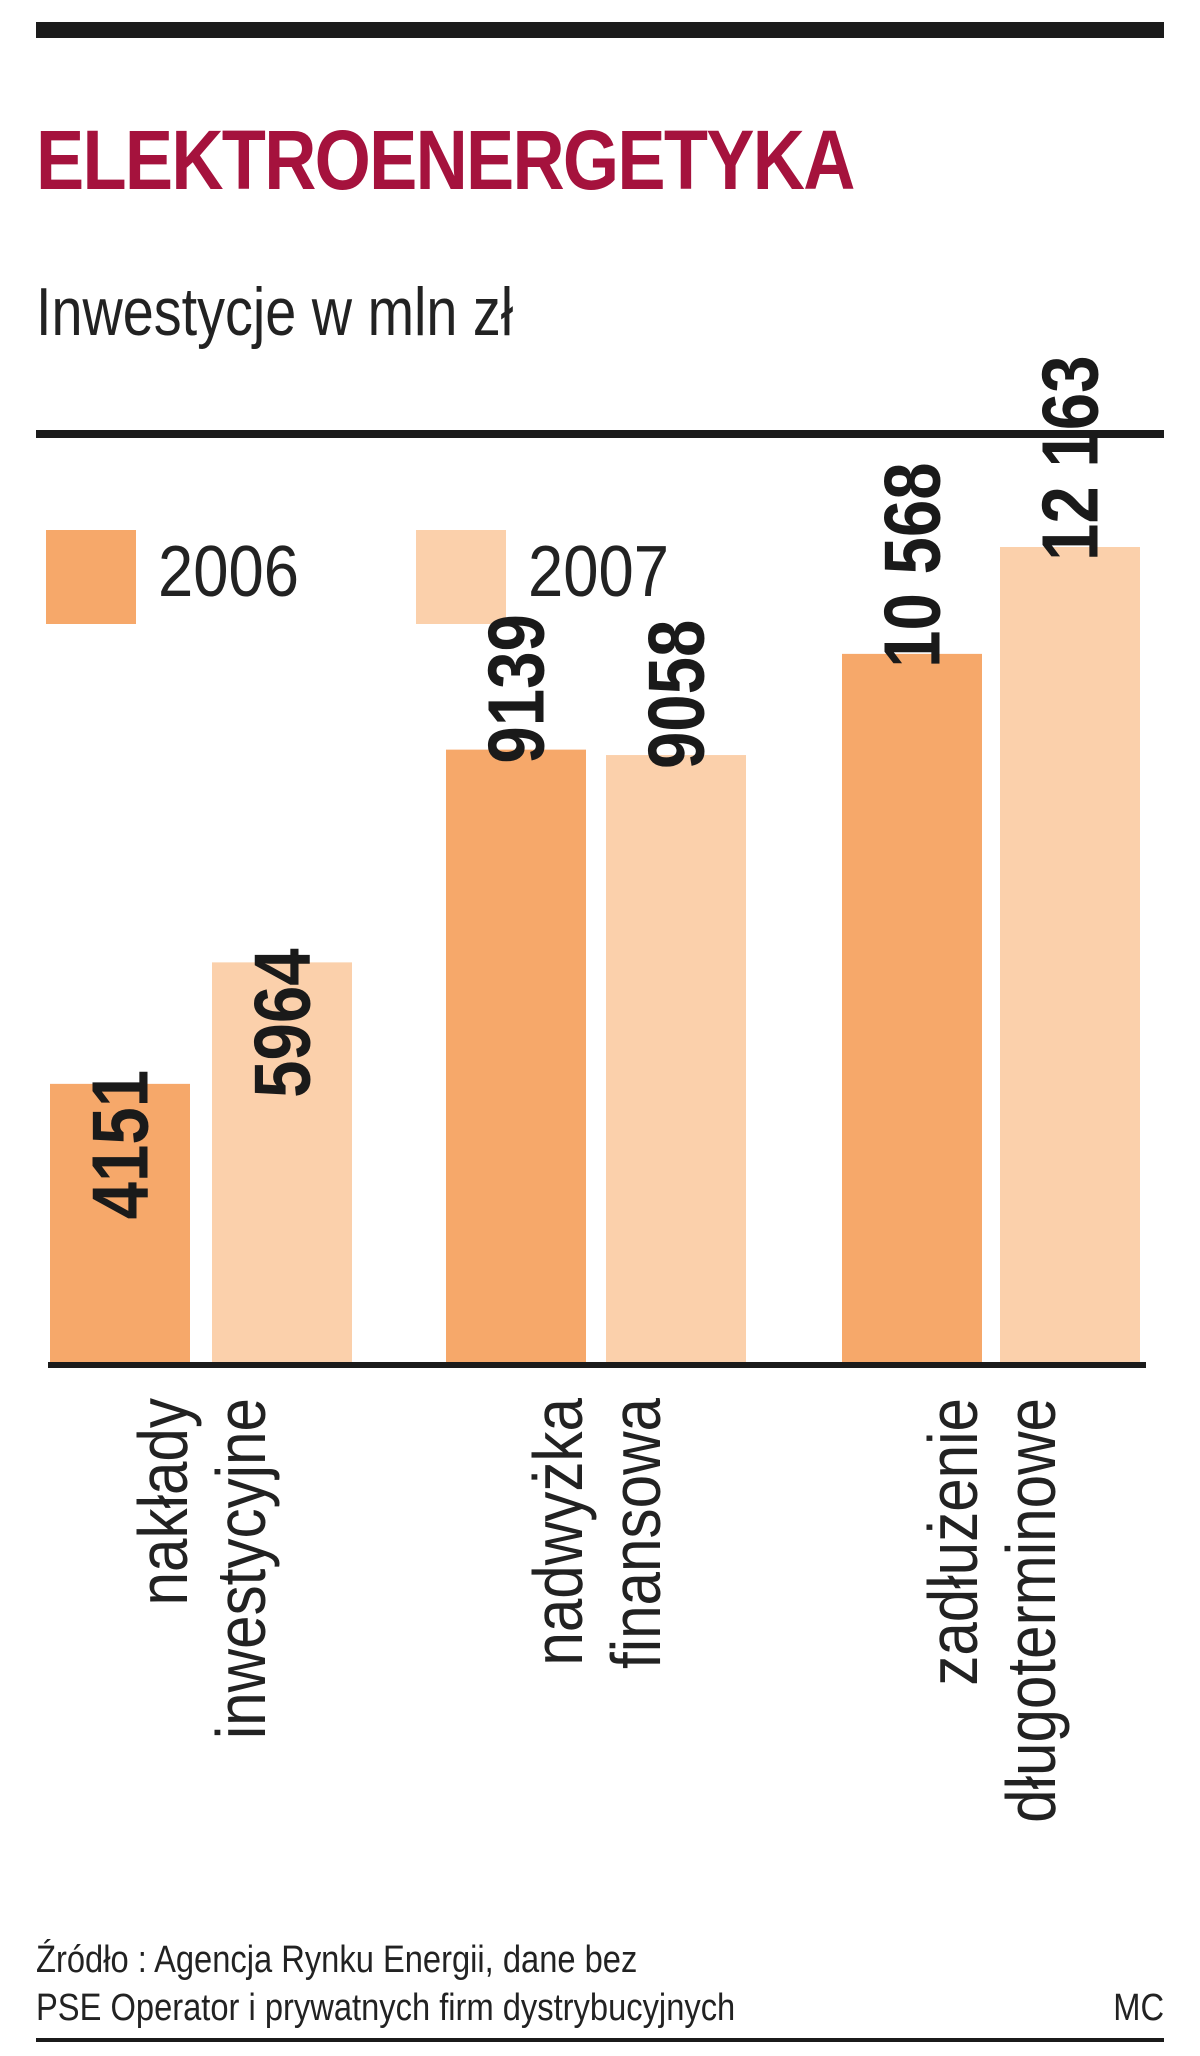  I want to click on source-line-1: Źródło : Agencja Rynku Energii, dane bez, so click(337, 1960).